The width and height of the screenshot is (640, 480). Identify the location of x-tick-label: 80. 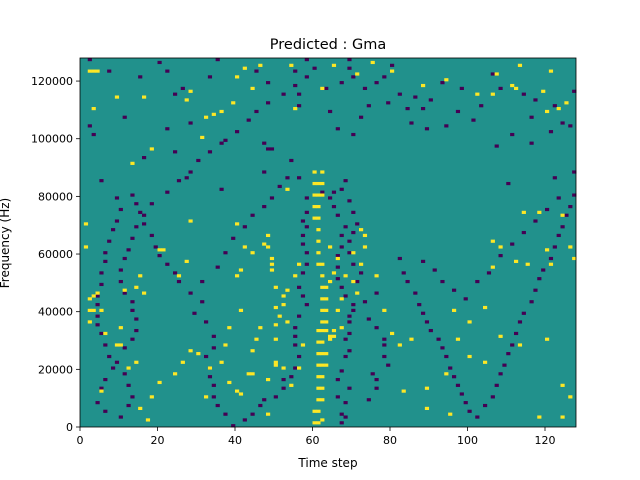
(390, 440).